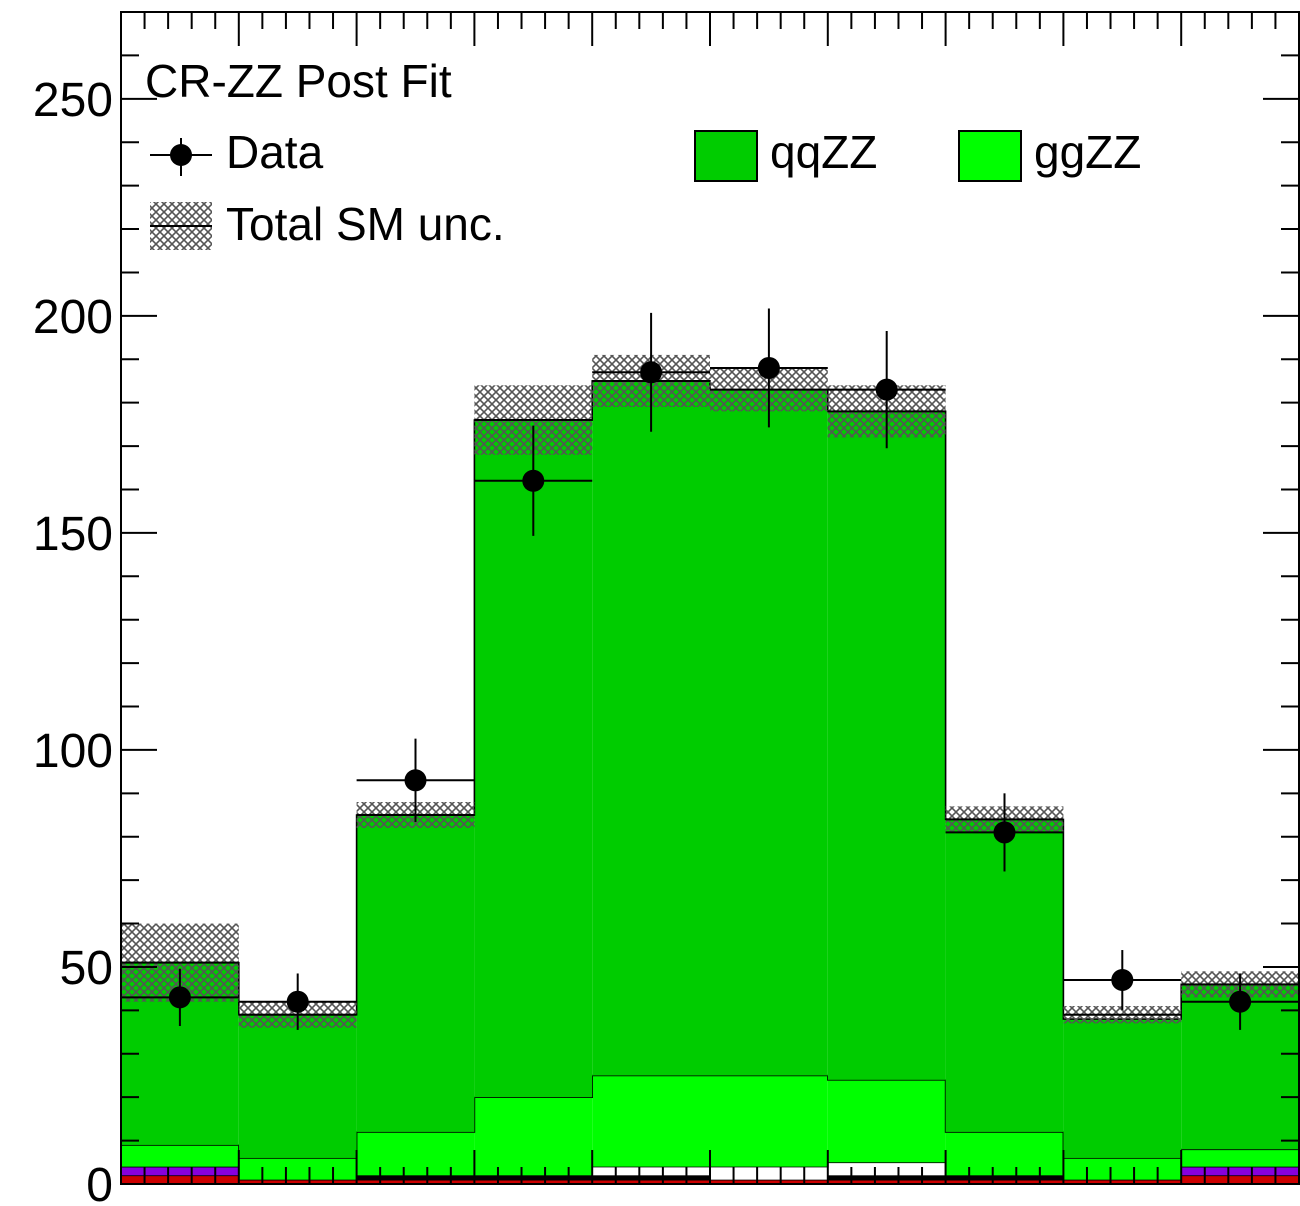 The image size is (1300, 1206). I want to click on y-tick-label: 200, so click(73, 317).